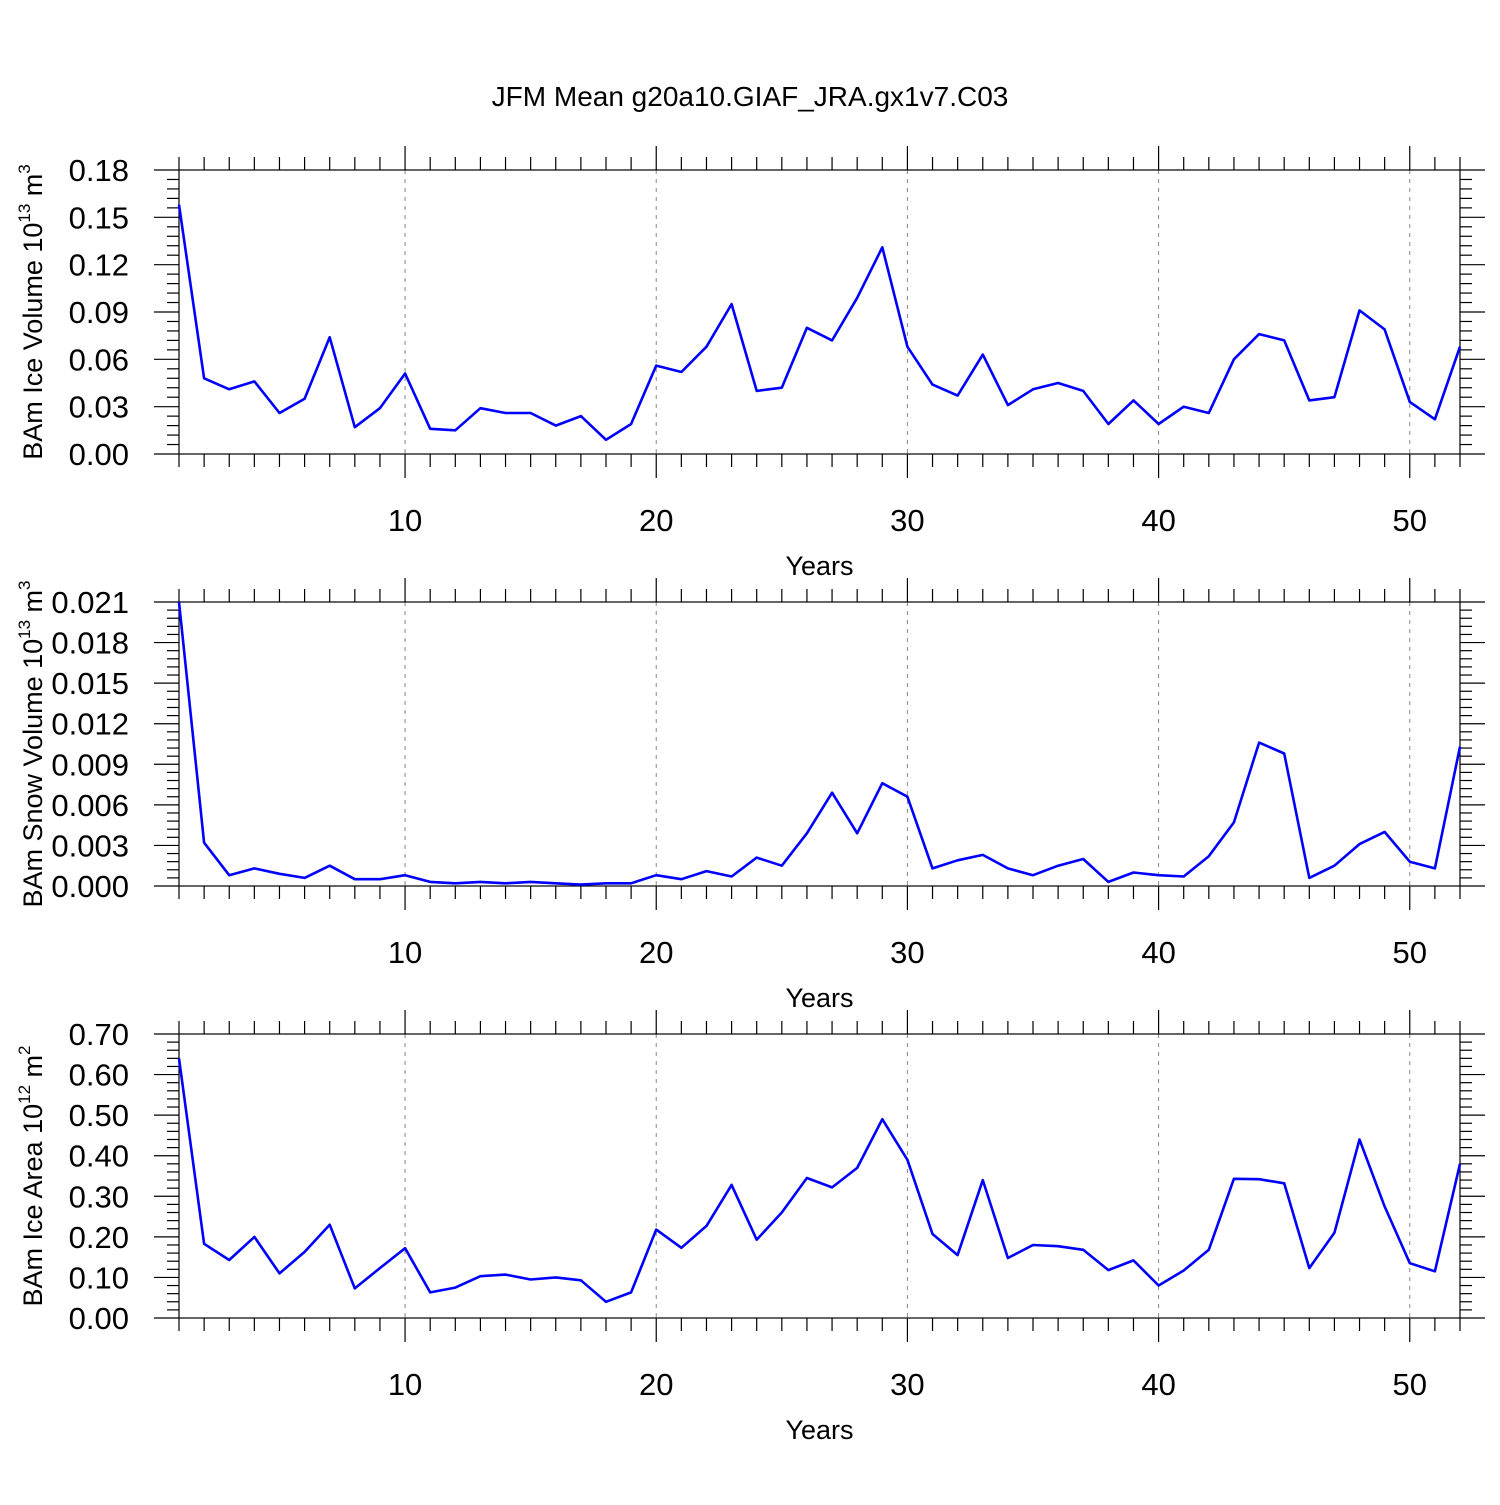 The width and height of the screenshot is (1500, 1505). What do you see at coordinates (90, 764) in the screenshot?
I see `y-tick-label: 0.009` at bounding box center [90, 764].